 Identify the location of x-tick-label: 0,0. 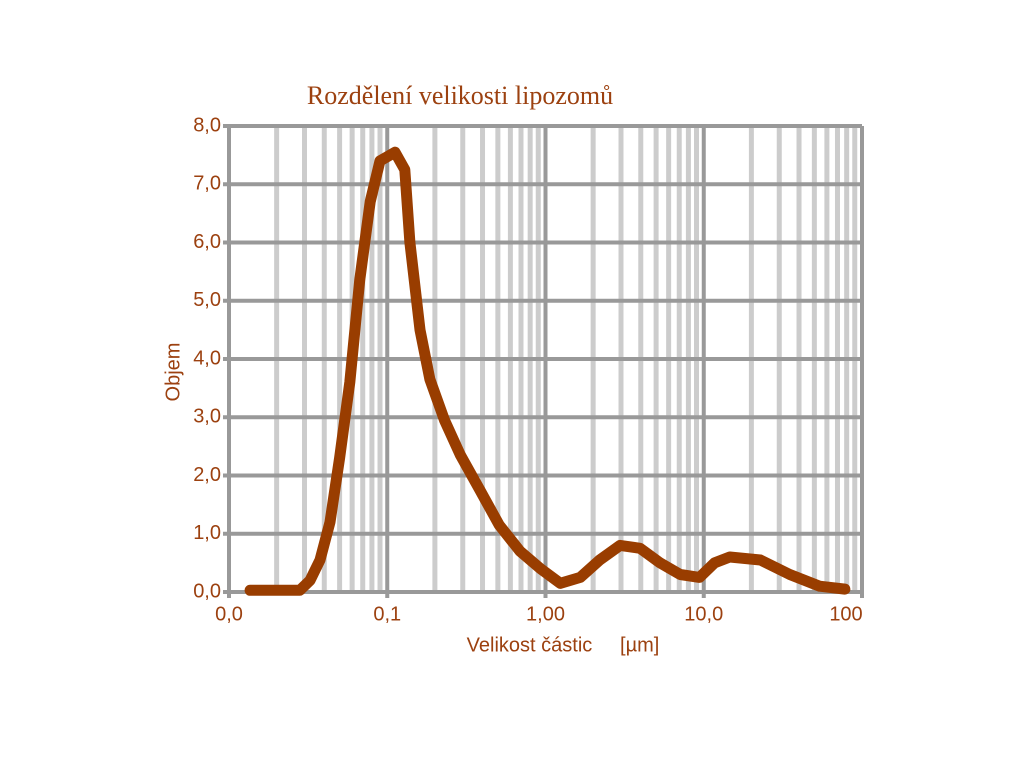
(229, 614).